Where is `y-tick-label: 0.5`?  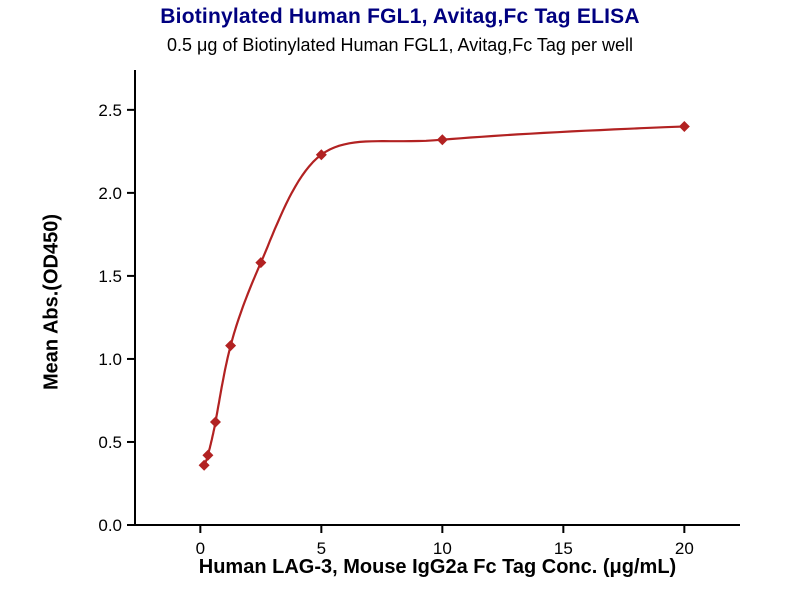 y-tick-label: 0.5 is located at coordinates (110, 442).